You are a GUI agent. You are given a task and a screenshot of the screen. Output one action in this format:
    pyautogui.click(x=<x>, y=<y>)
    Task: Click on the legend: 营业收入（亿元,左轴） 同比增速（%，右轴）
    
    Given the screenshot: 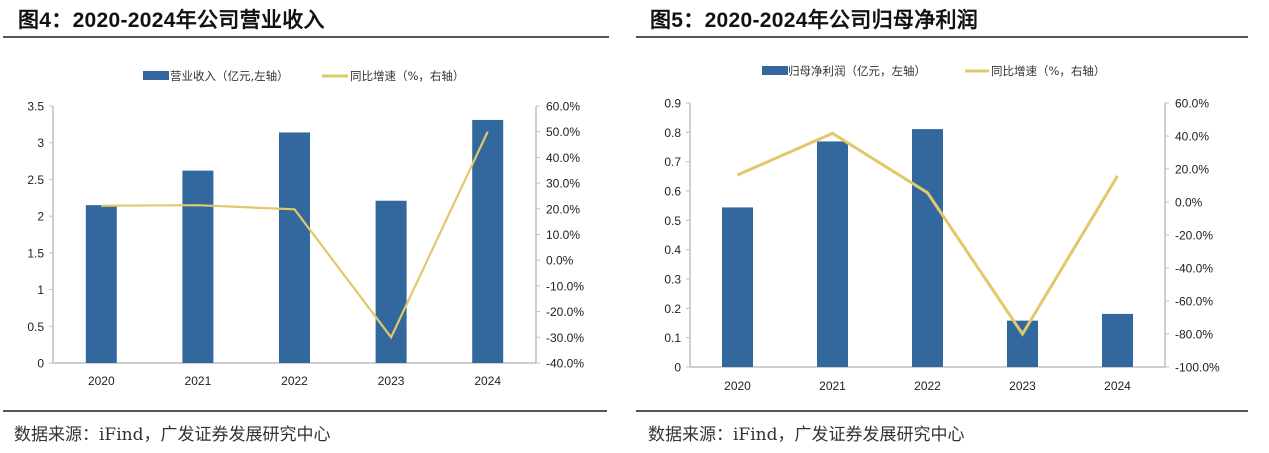 What is the action you would take?
    pyautogui.click(x=303, y=76)
    